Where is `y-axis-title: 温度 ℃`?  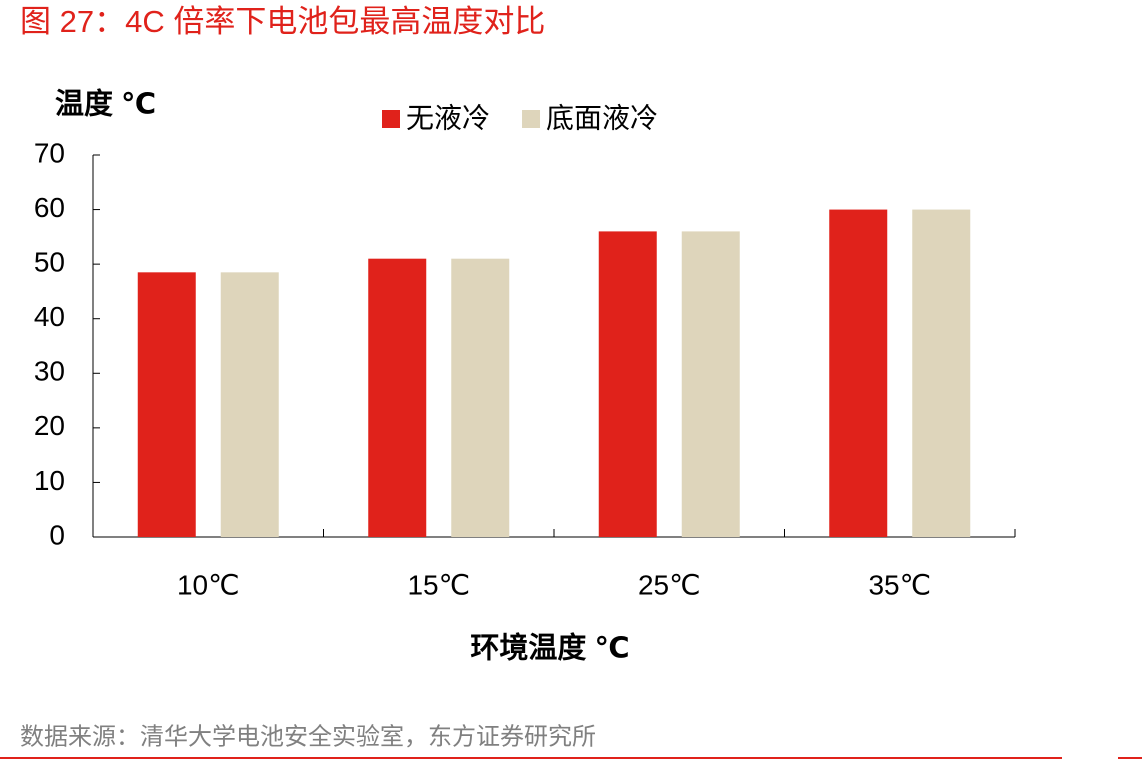 y-axis-title: 温度 ℃ is located at coordinates (105, 104).